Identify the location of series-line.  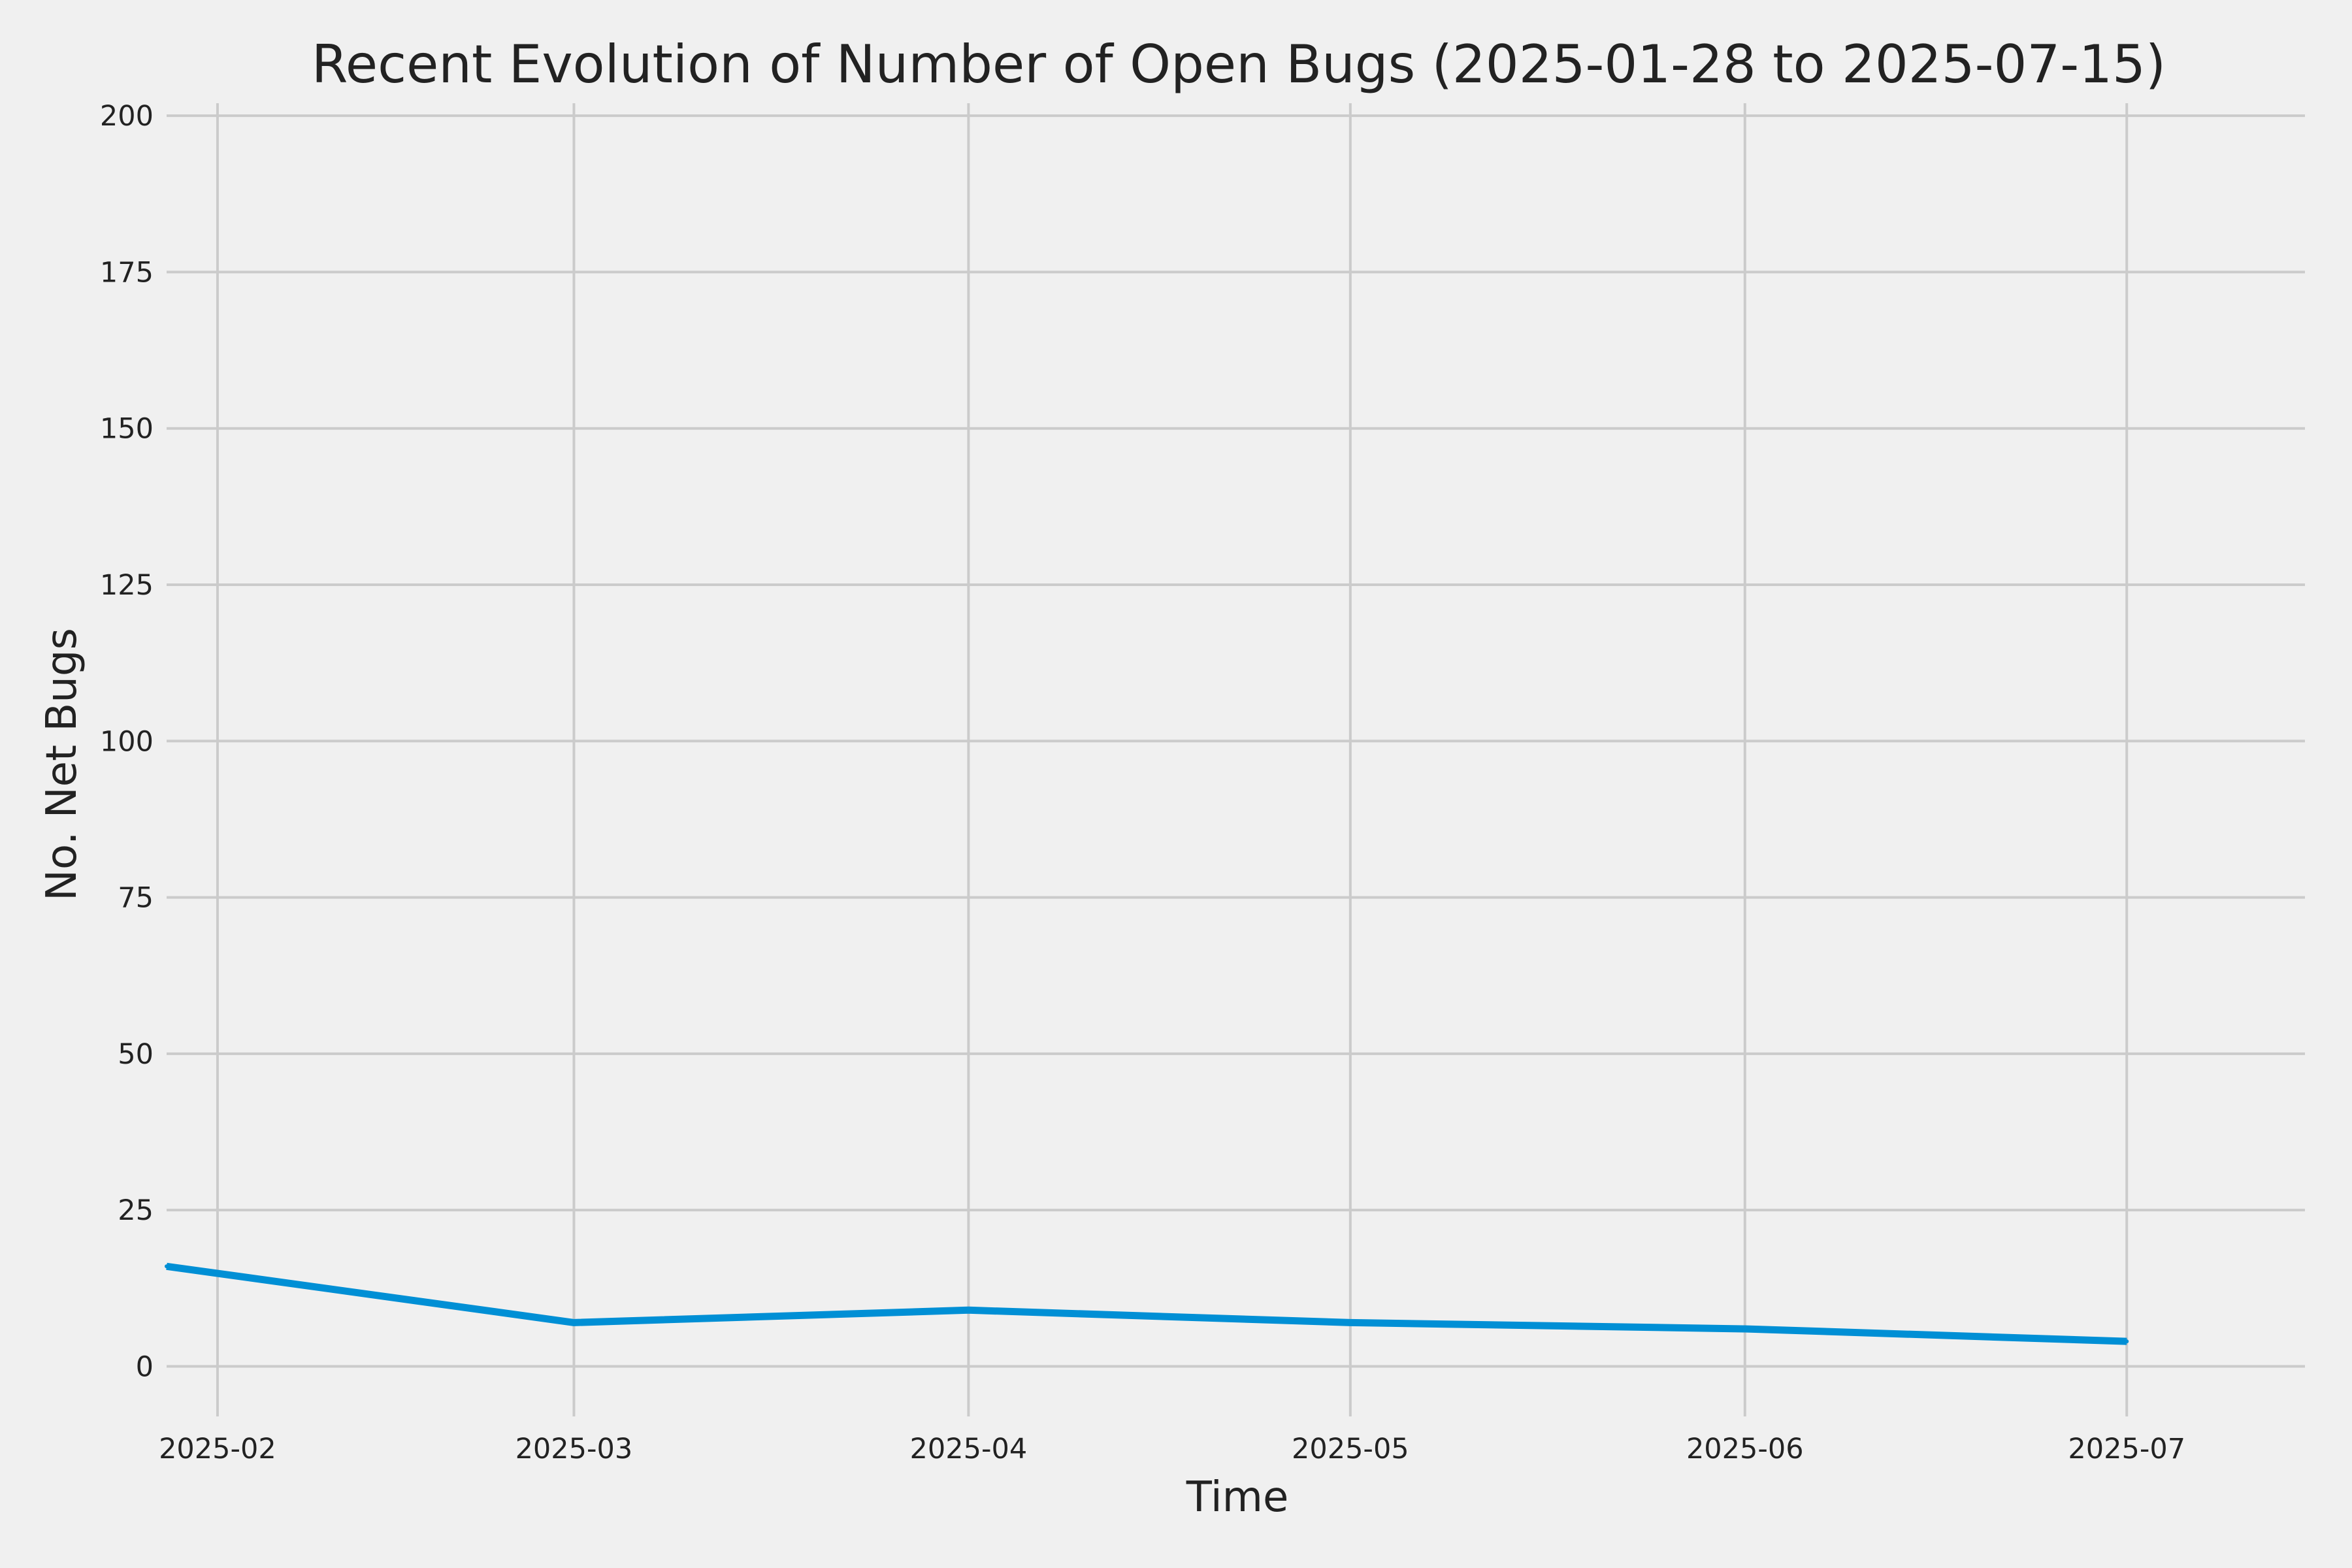
(1146, 1303).